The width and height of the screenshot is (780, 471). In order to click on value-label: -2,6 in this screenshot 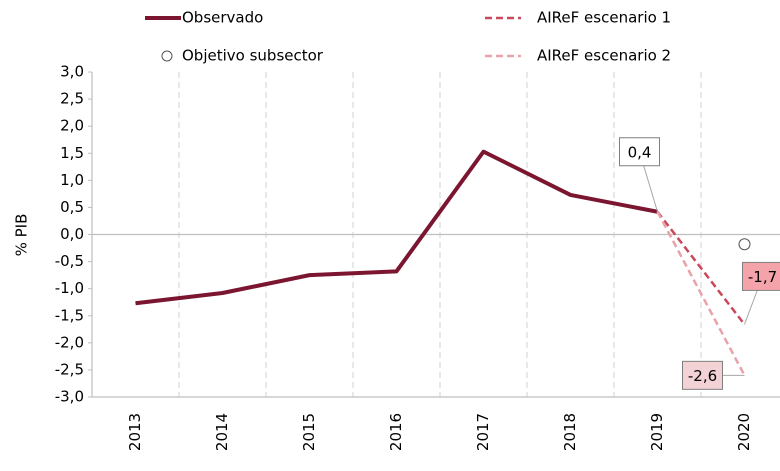, I will do `click(702, 376)`.